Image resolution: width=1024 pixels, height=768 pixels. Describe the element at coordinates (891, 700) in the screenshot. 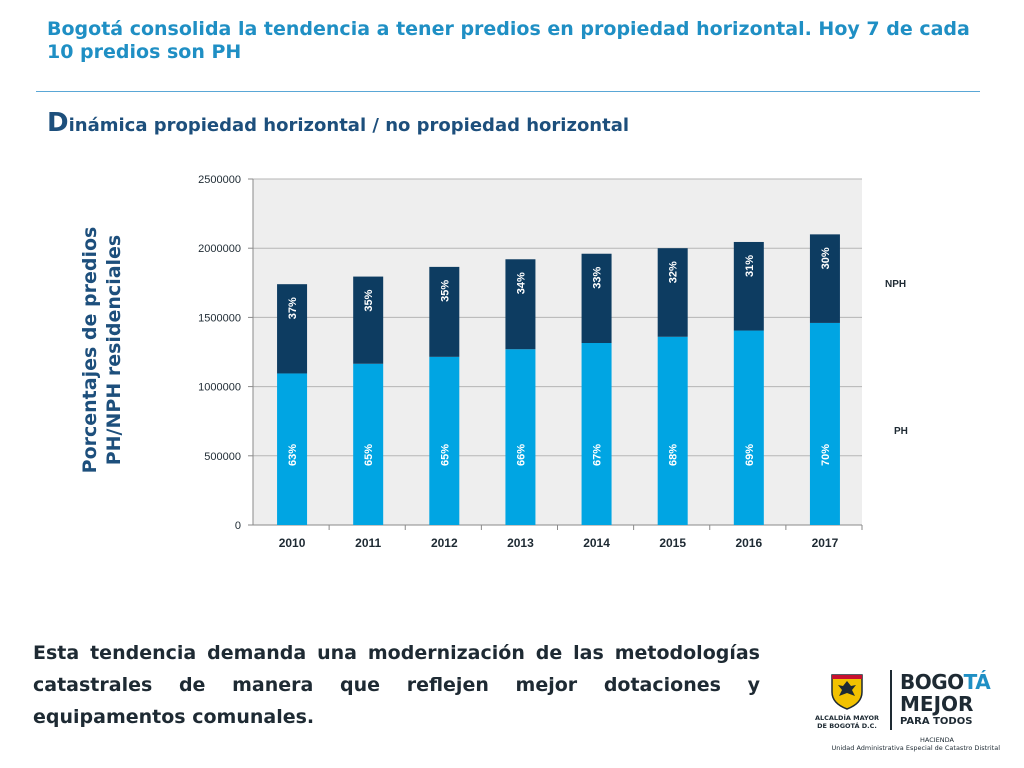

I see `logo-divider` at that location.